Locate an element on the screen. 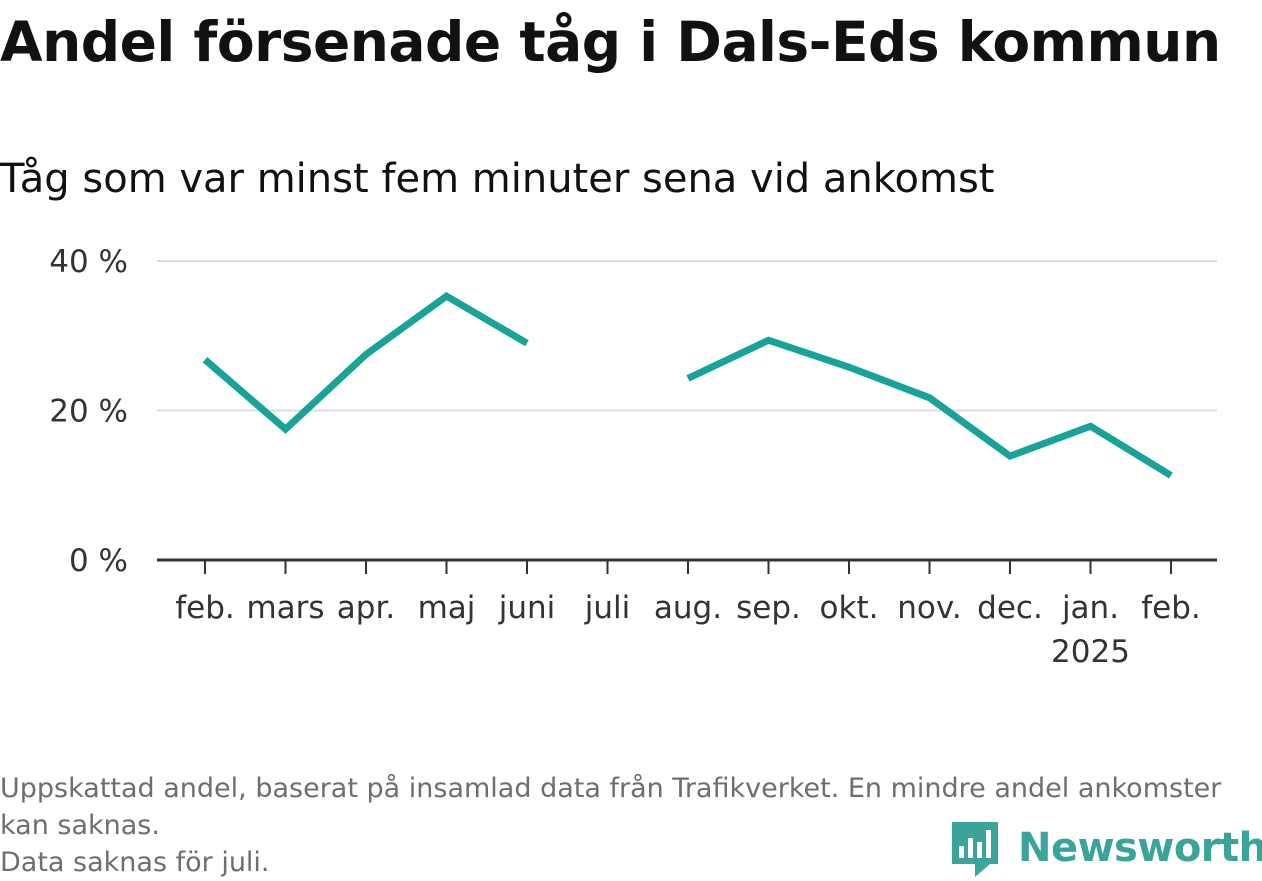  y-tick-label: 20 % is located at coordinates (88, 412).